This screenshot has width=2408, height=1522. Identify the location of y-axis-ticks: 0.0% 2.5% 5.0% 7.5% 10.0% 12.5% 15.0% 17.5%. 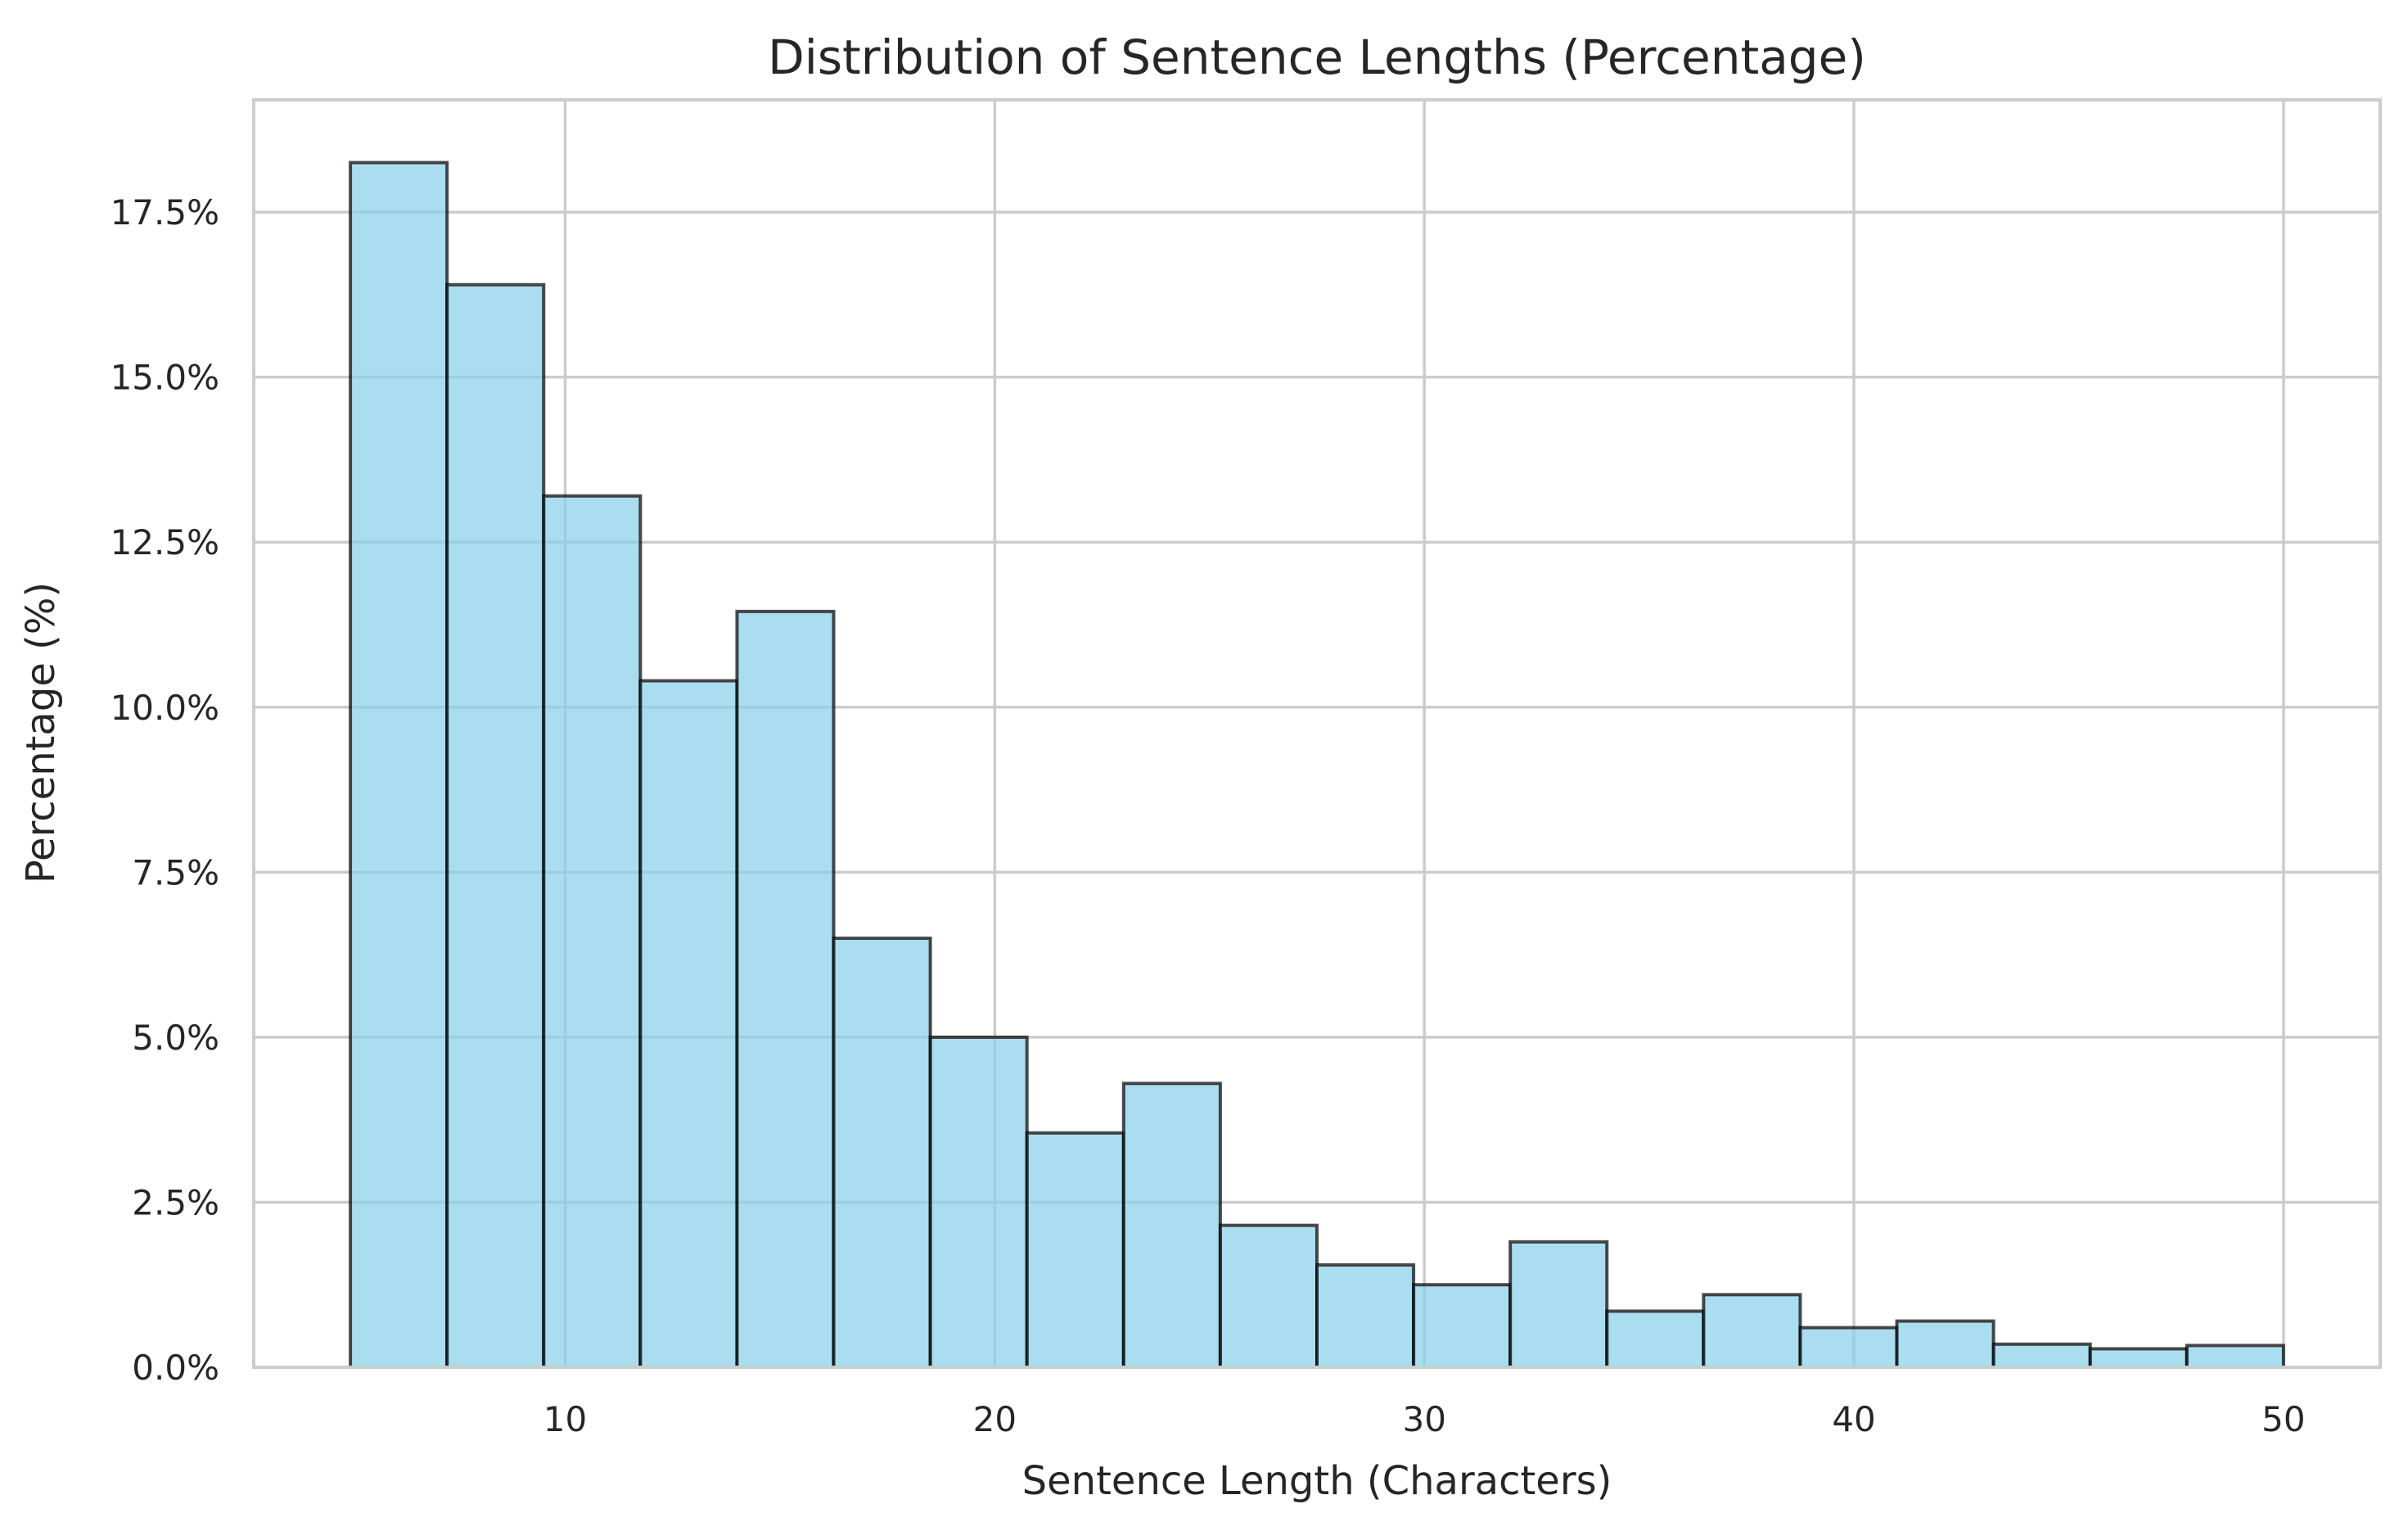
(164, 790).